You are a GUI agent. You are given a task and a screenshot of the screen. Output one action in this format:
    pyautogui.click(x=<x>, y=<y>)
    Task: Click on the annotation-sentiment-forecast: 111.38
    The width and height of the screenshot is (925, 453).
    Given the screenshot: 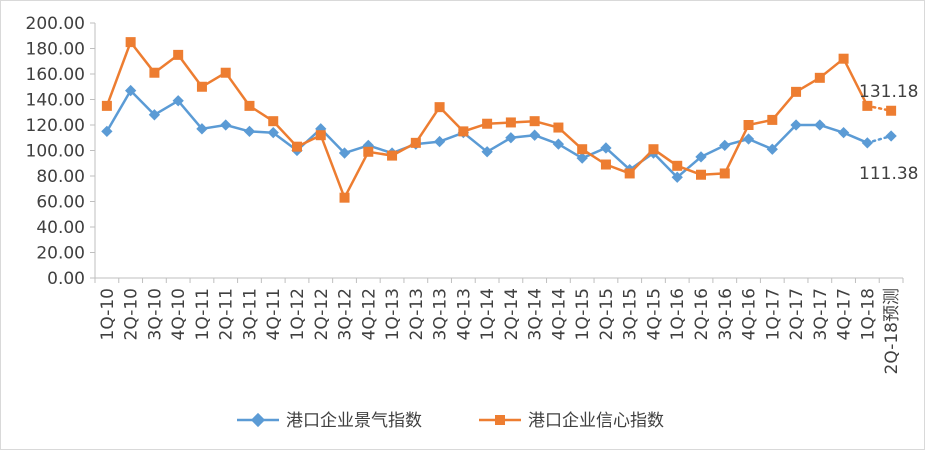 What is the action you would take?
    pyautogui.click(x=888, y=174)
    